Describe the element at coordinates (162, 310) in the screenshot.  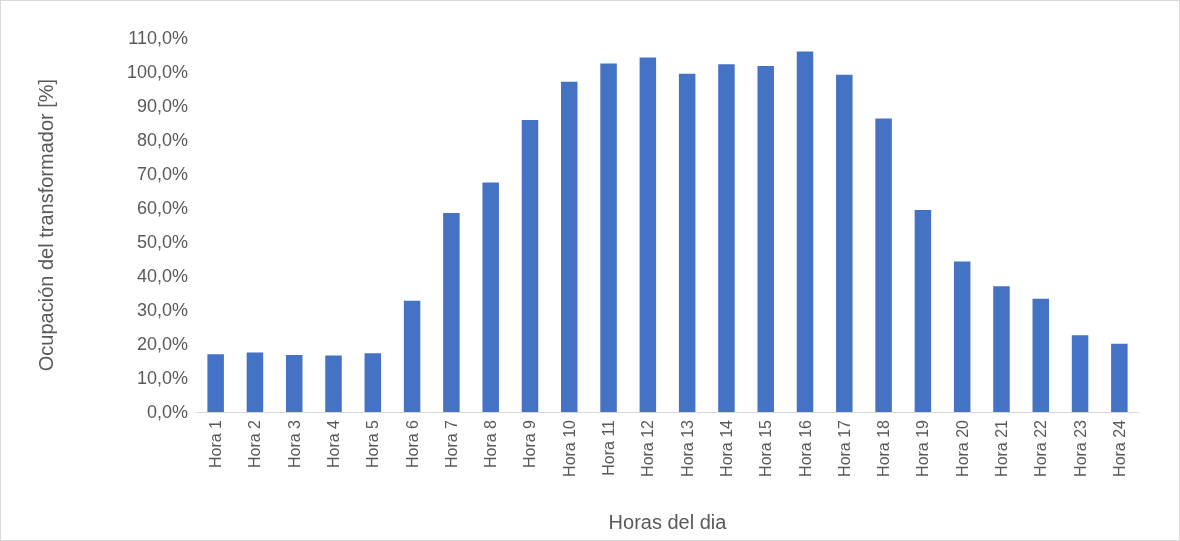
I see `y-tick-label: 30,0%` at that location.